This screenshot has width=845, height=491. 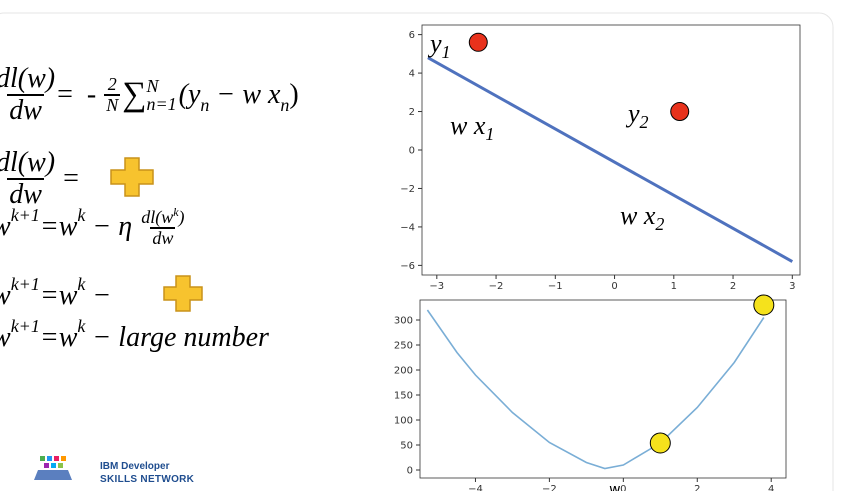 I want to click on logo-text: IBM Developer SKILLS NETWORK, so click(x=147, y=473).